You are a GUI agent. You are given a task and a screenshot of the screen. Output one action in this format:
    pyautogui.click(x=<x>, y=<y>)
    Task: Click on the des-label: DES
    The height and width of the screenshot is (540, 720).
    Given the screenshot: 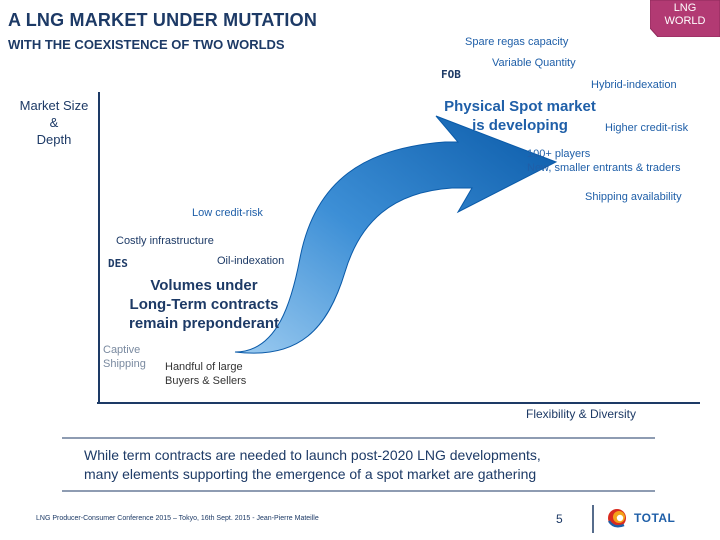 What is the action you would take?
    pyautogui.click(x=118, y=263)
    